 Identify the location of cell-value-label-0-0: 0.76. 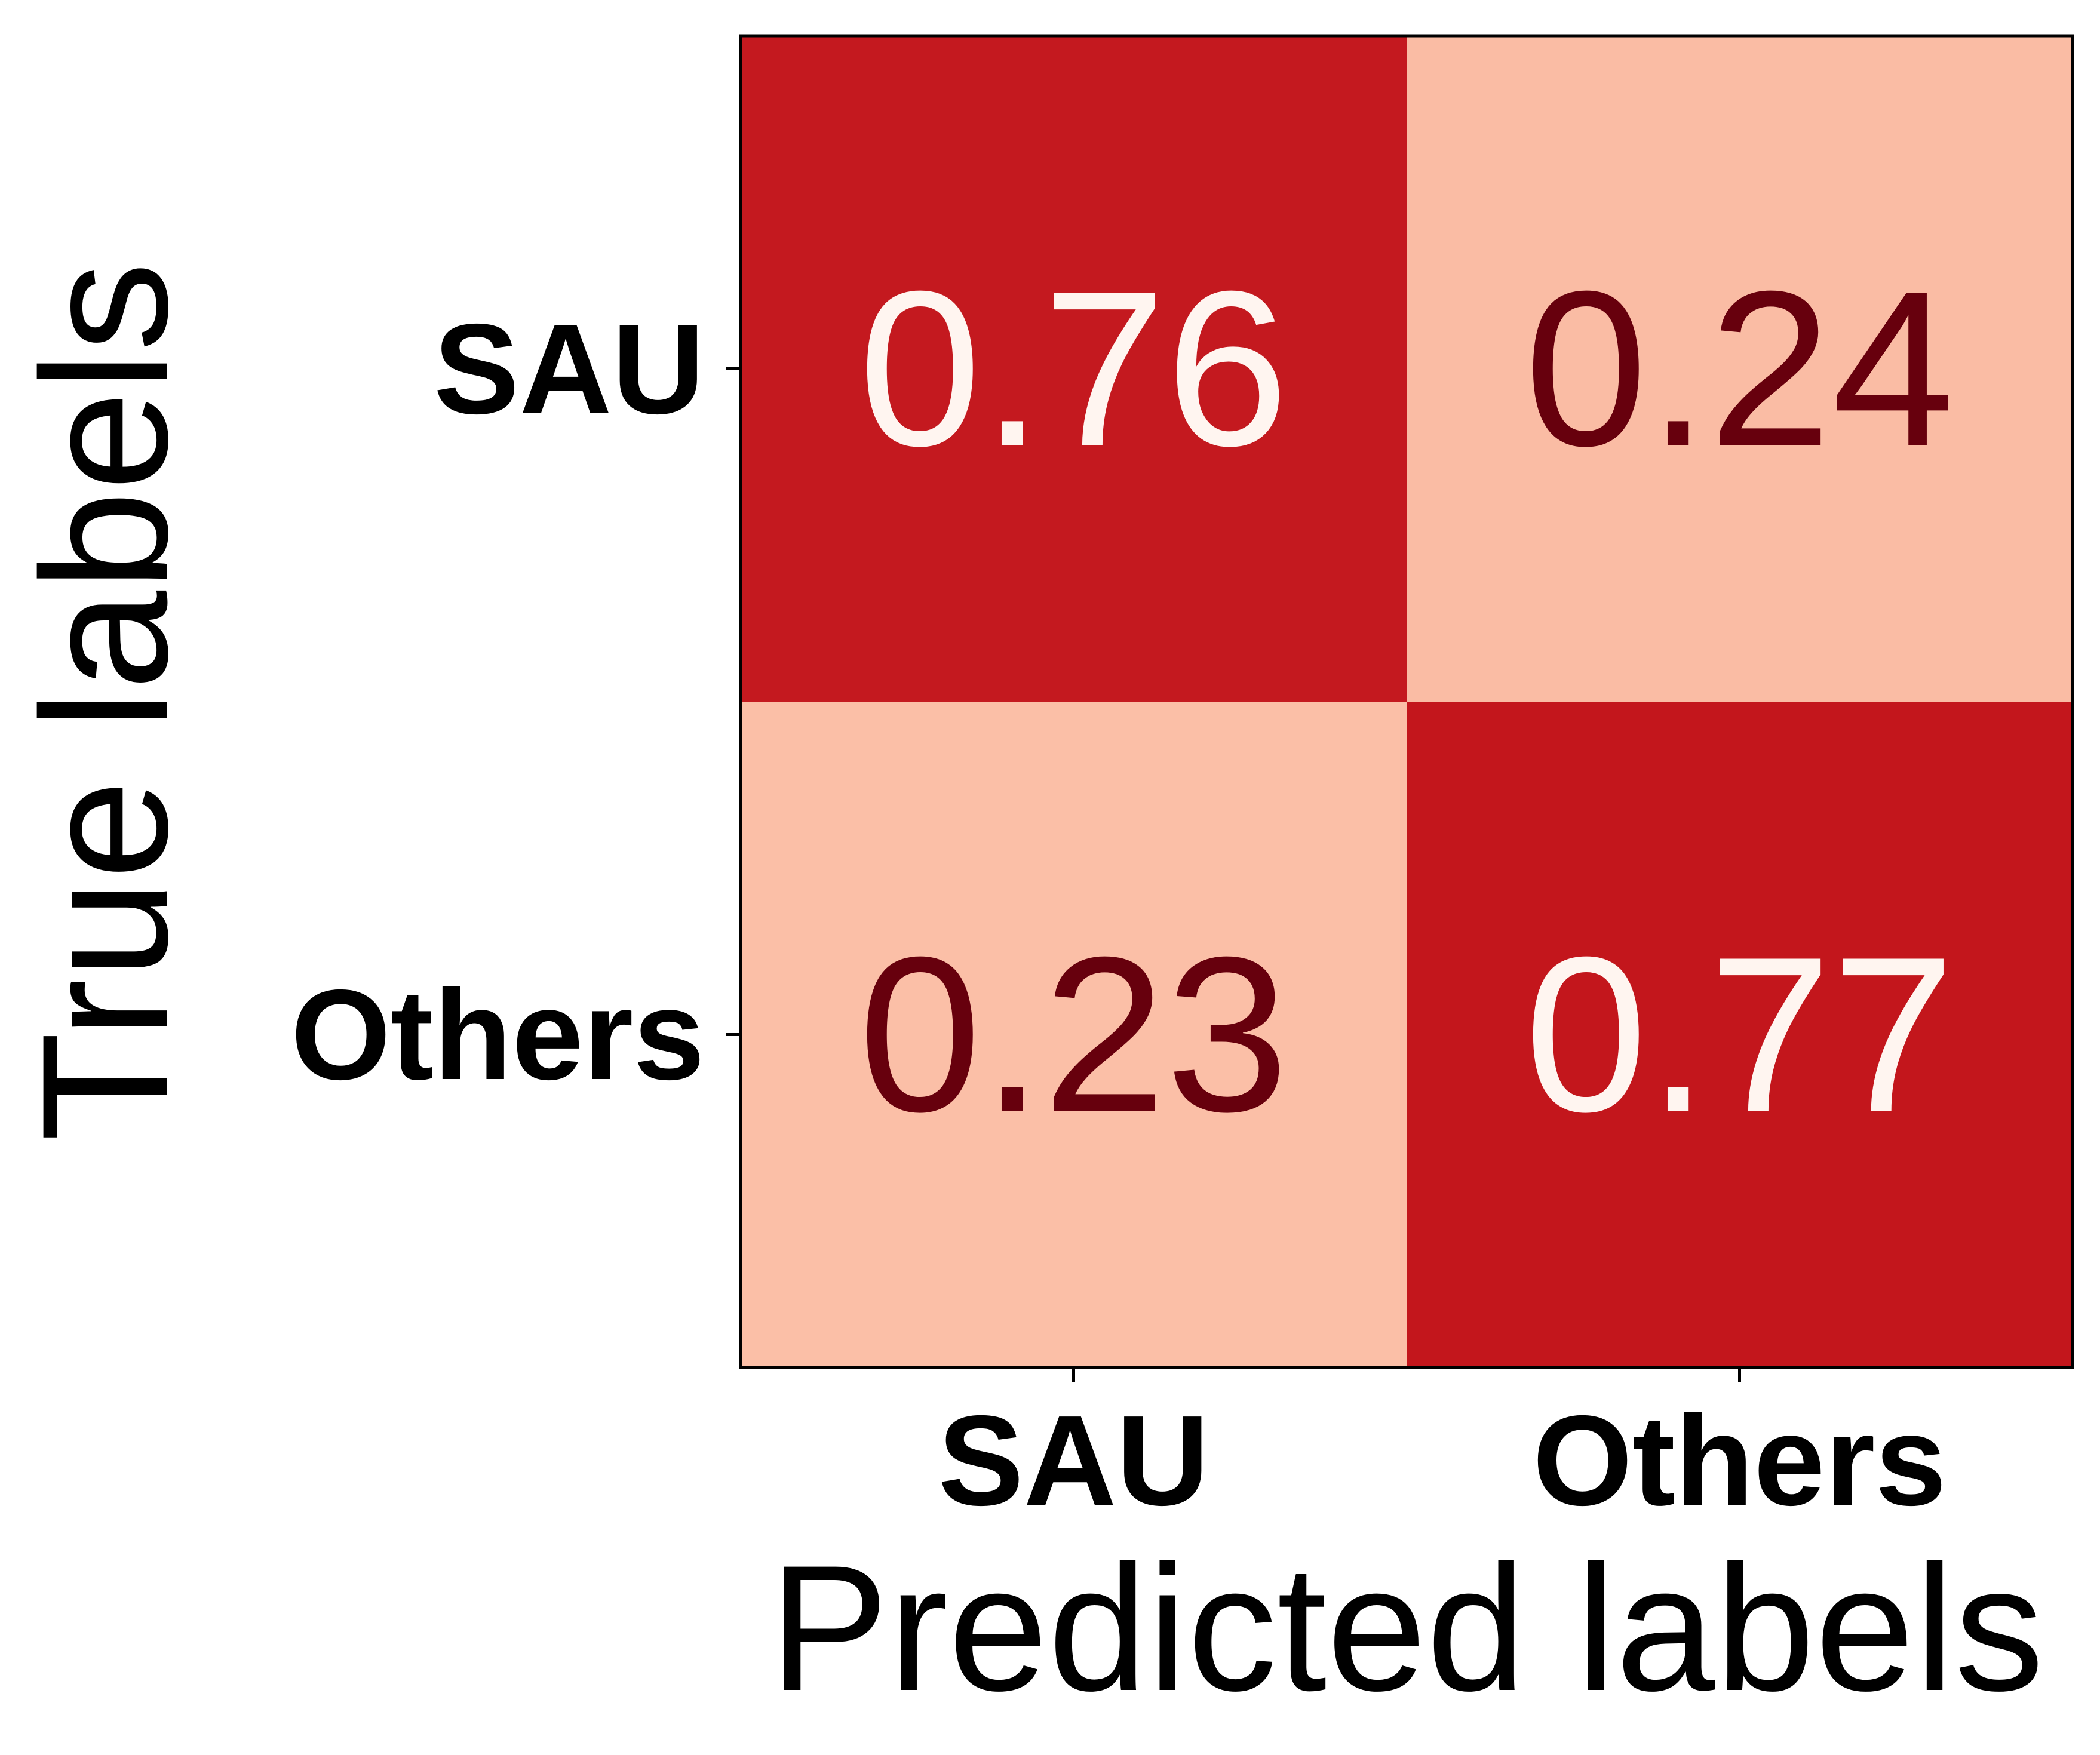
(1073, 368).